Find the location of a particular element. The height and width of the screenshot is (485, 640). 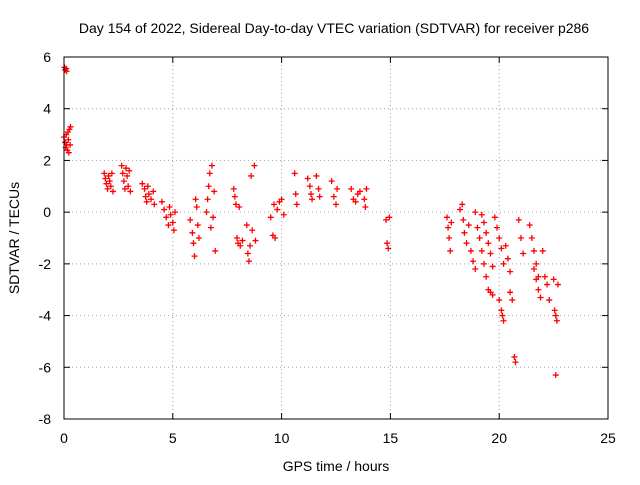

y-tick-label: 2 is located at coordinates (47, 160).